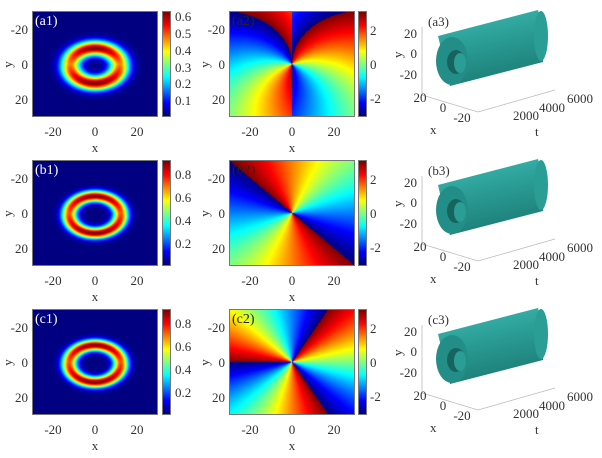  Describe the element at coordinates (438, 319) in the screenshot. I see `panel-label: (c3)` at that location.